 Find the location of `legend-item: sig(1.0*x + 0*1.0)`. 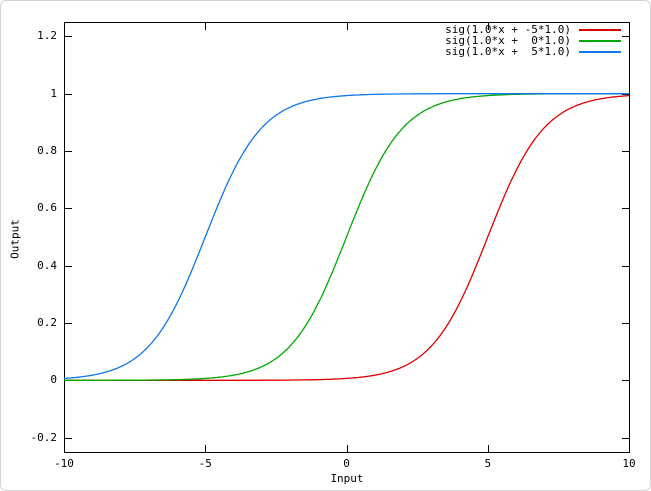

legend-item: sig(1.0*x + 0*1.0) is located at coordinates (533, 40).